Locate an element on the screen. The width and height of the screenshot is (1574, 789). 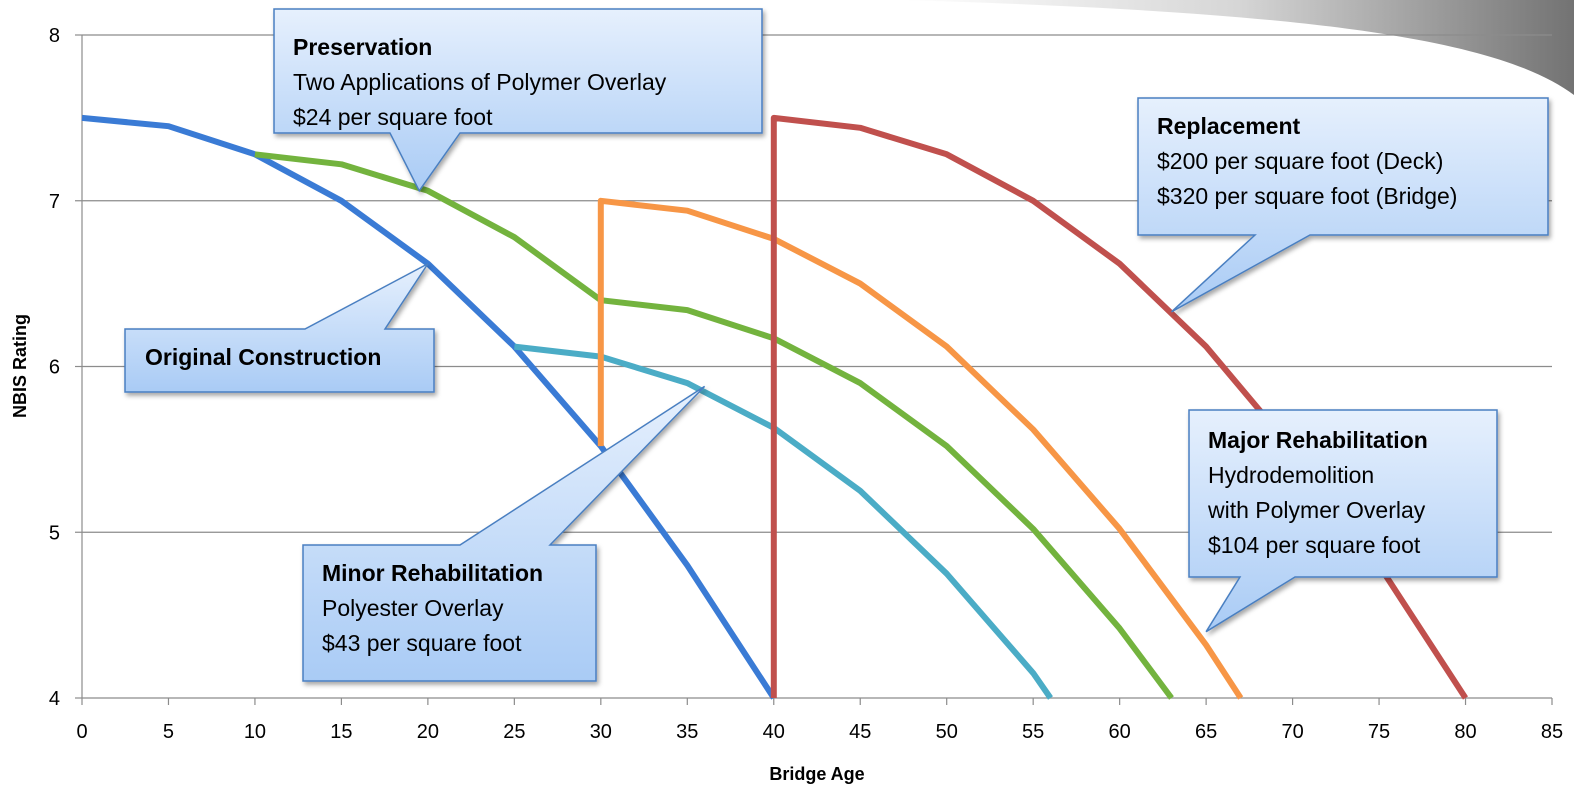
callout-line: Hydrodemolition is located at coordinates (1291, 475).